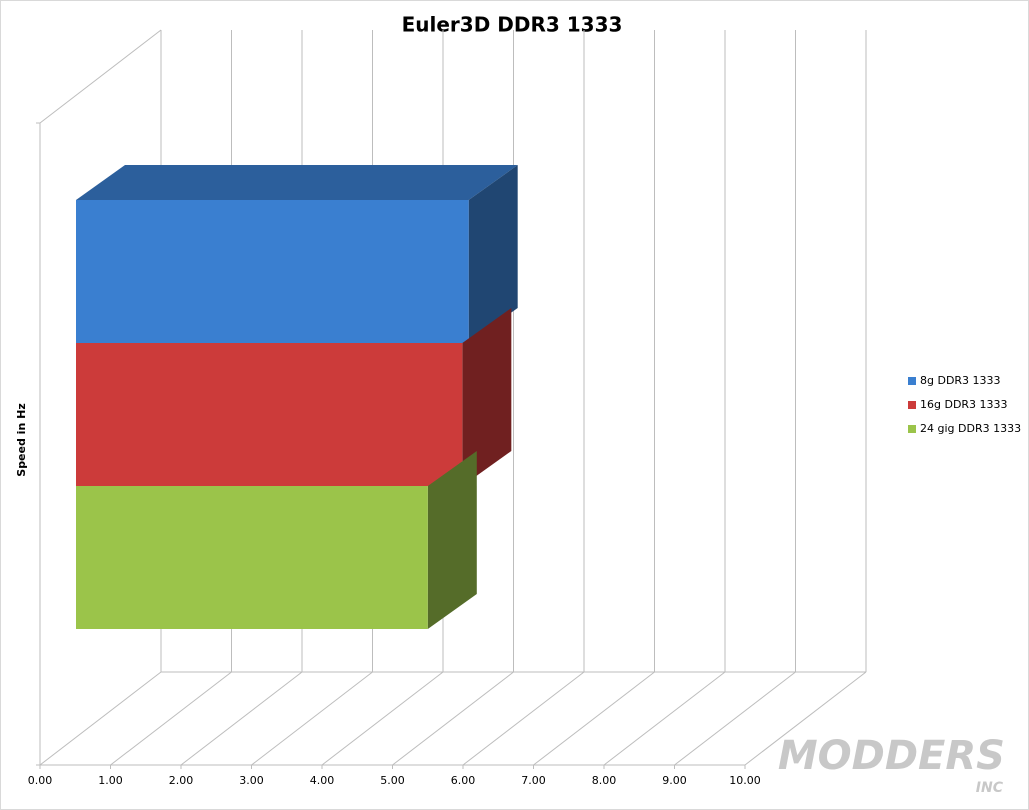  I want to click on bar-top, so click(297, 182).